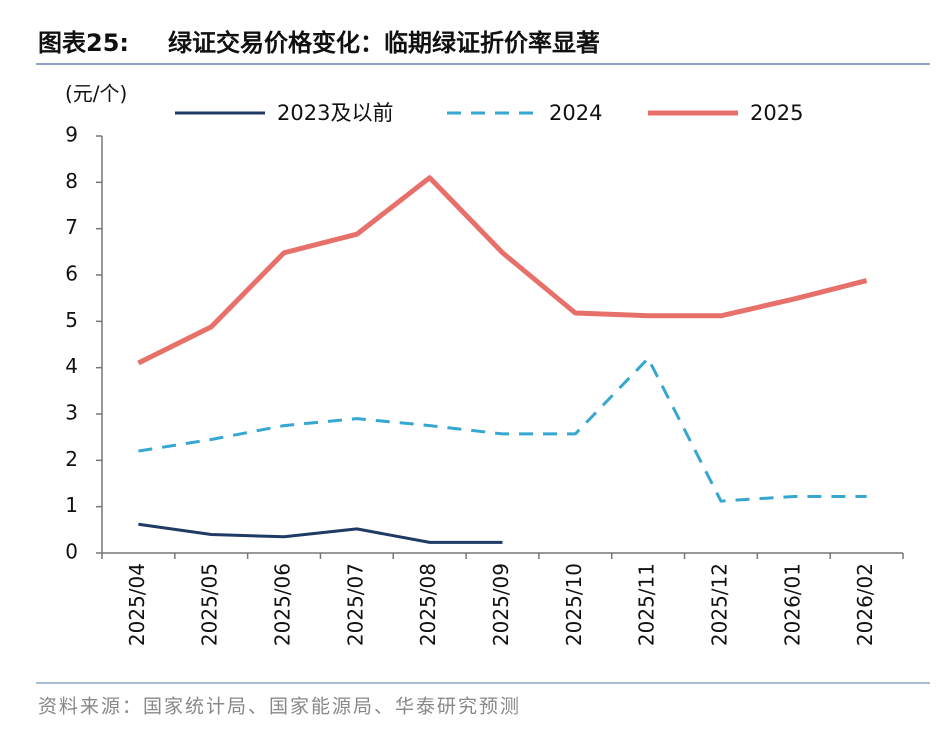 The width and height of the screenshot is (951, 735). What do you see at coordinates (71, 505) in the screenshot?
I see `y-tick-label: 1` at bounding box center [71, 505].